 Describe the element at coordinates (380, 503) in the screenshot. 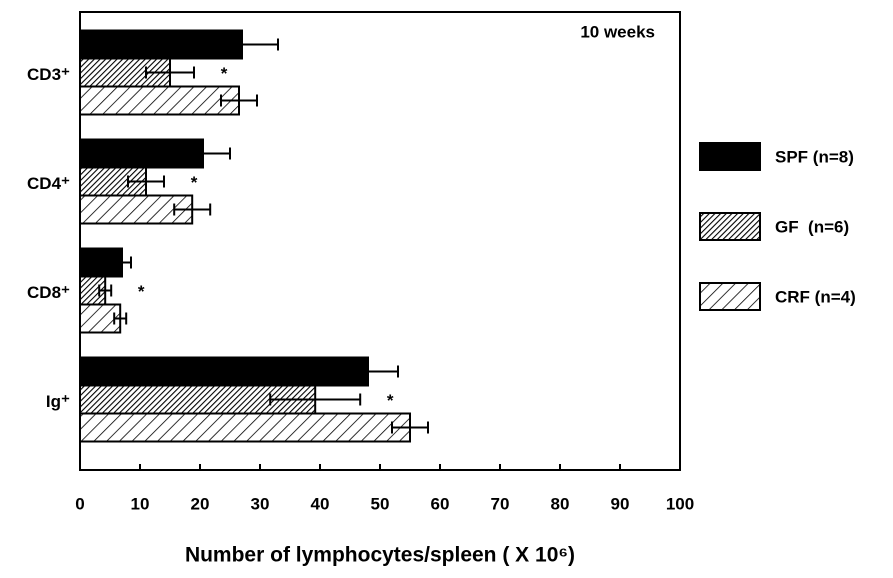

I see `x-tick-label: 50` at that location.